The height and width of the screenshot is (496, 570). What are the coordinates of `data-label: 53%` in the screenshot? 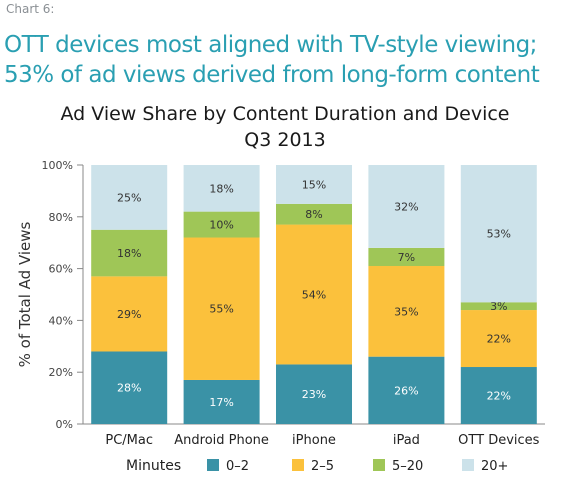 It's located at (499, 234).